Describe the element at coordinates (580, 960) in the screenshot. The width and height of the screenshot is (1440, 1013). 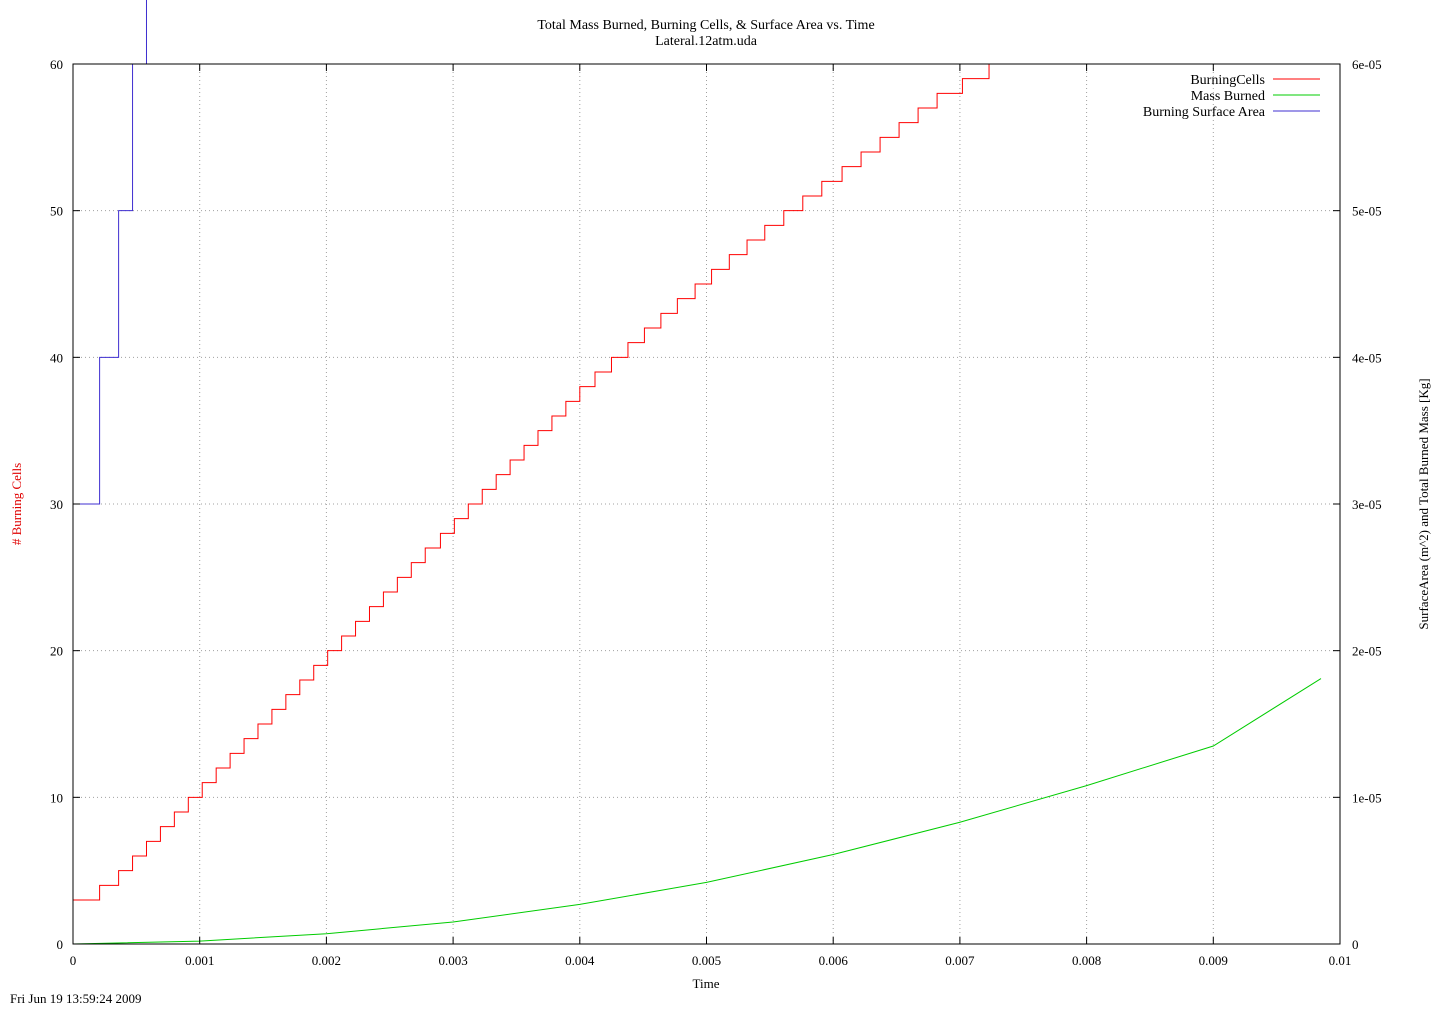
I see `x-tick-label: 0.004` at that location.